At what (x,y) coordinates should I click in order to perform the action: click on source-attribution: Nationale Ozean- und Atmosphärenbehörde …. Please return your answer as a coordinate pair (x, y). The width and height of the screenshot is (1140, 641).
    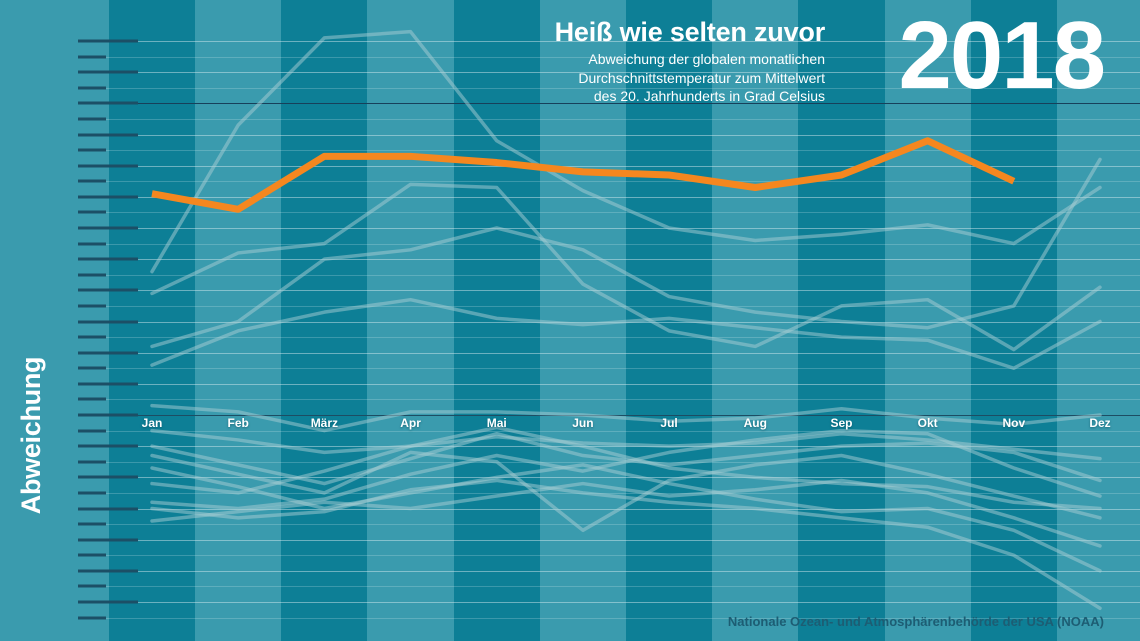
    Looking at the image, I should click on (915, 621).